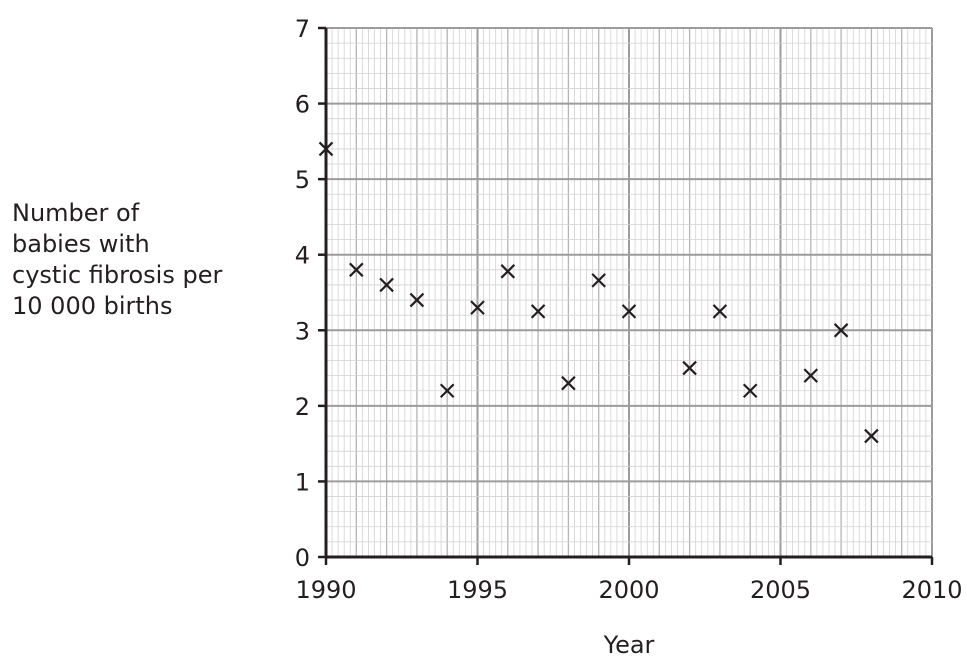 Image resolution: width=967 pixels, height=660 pixels. I want to click on x-tick-label: 2000, so click(628, 590).